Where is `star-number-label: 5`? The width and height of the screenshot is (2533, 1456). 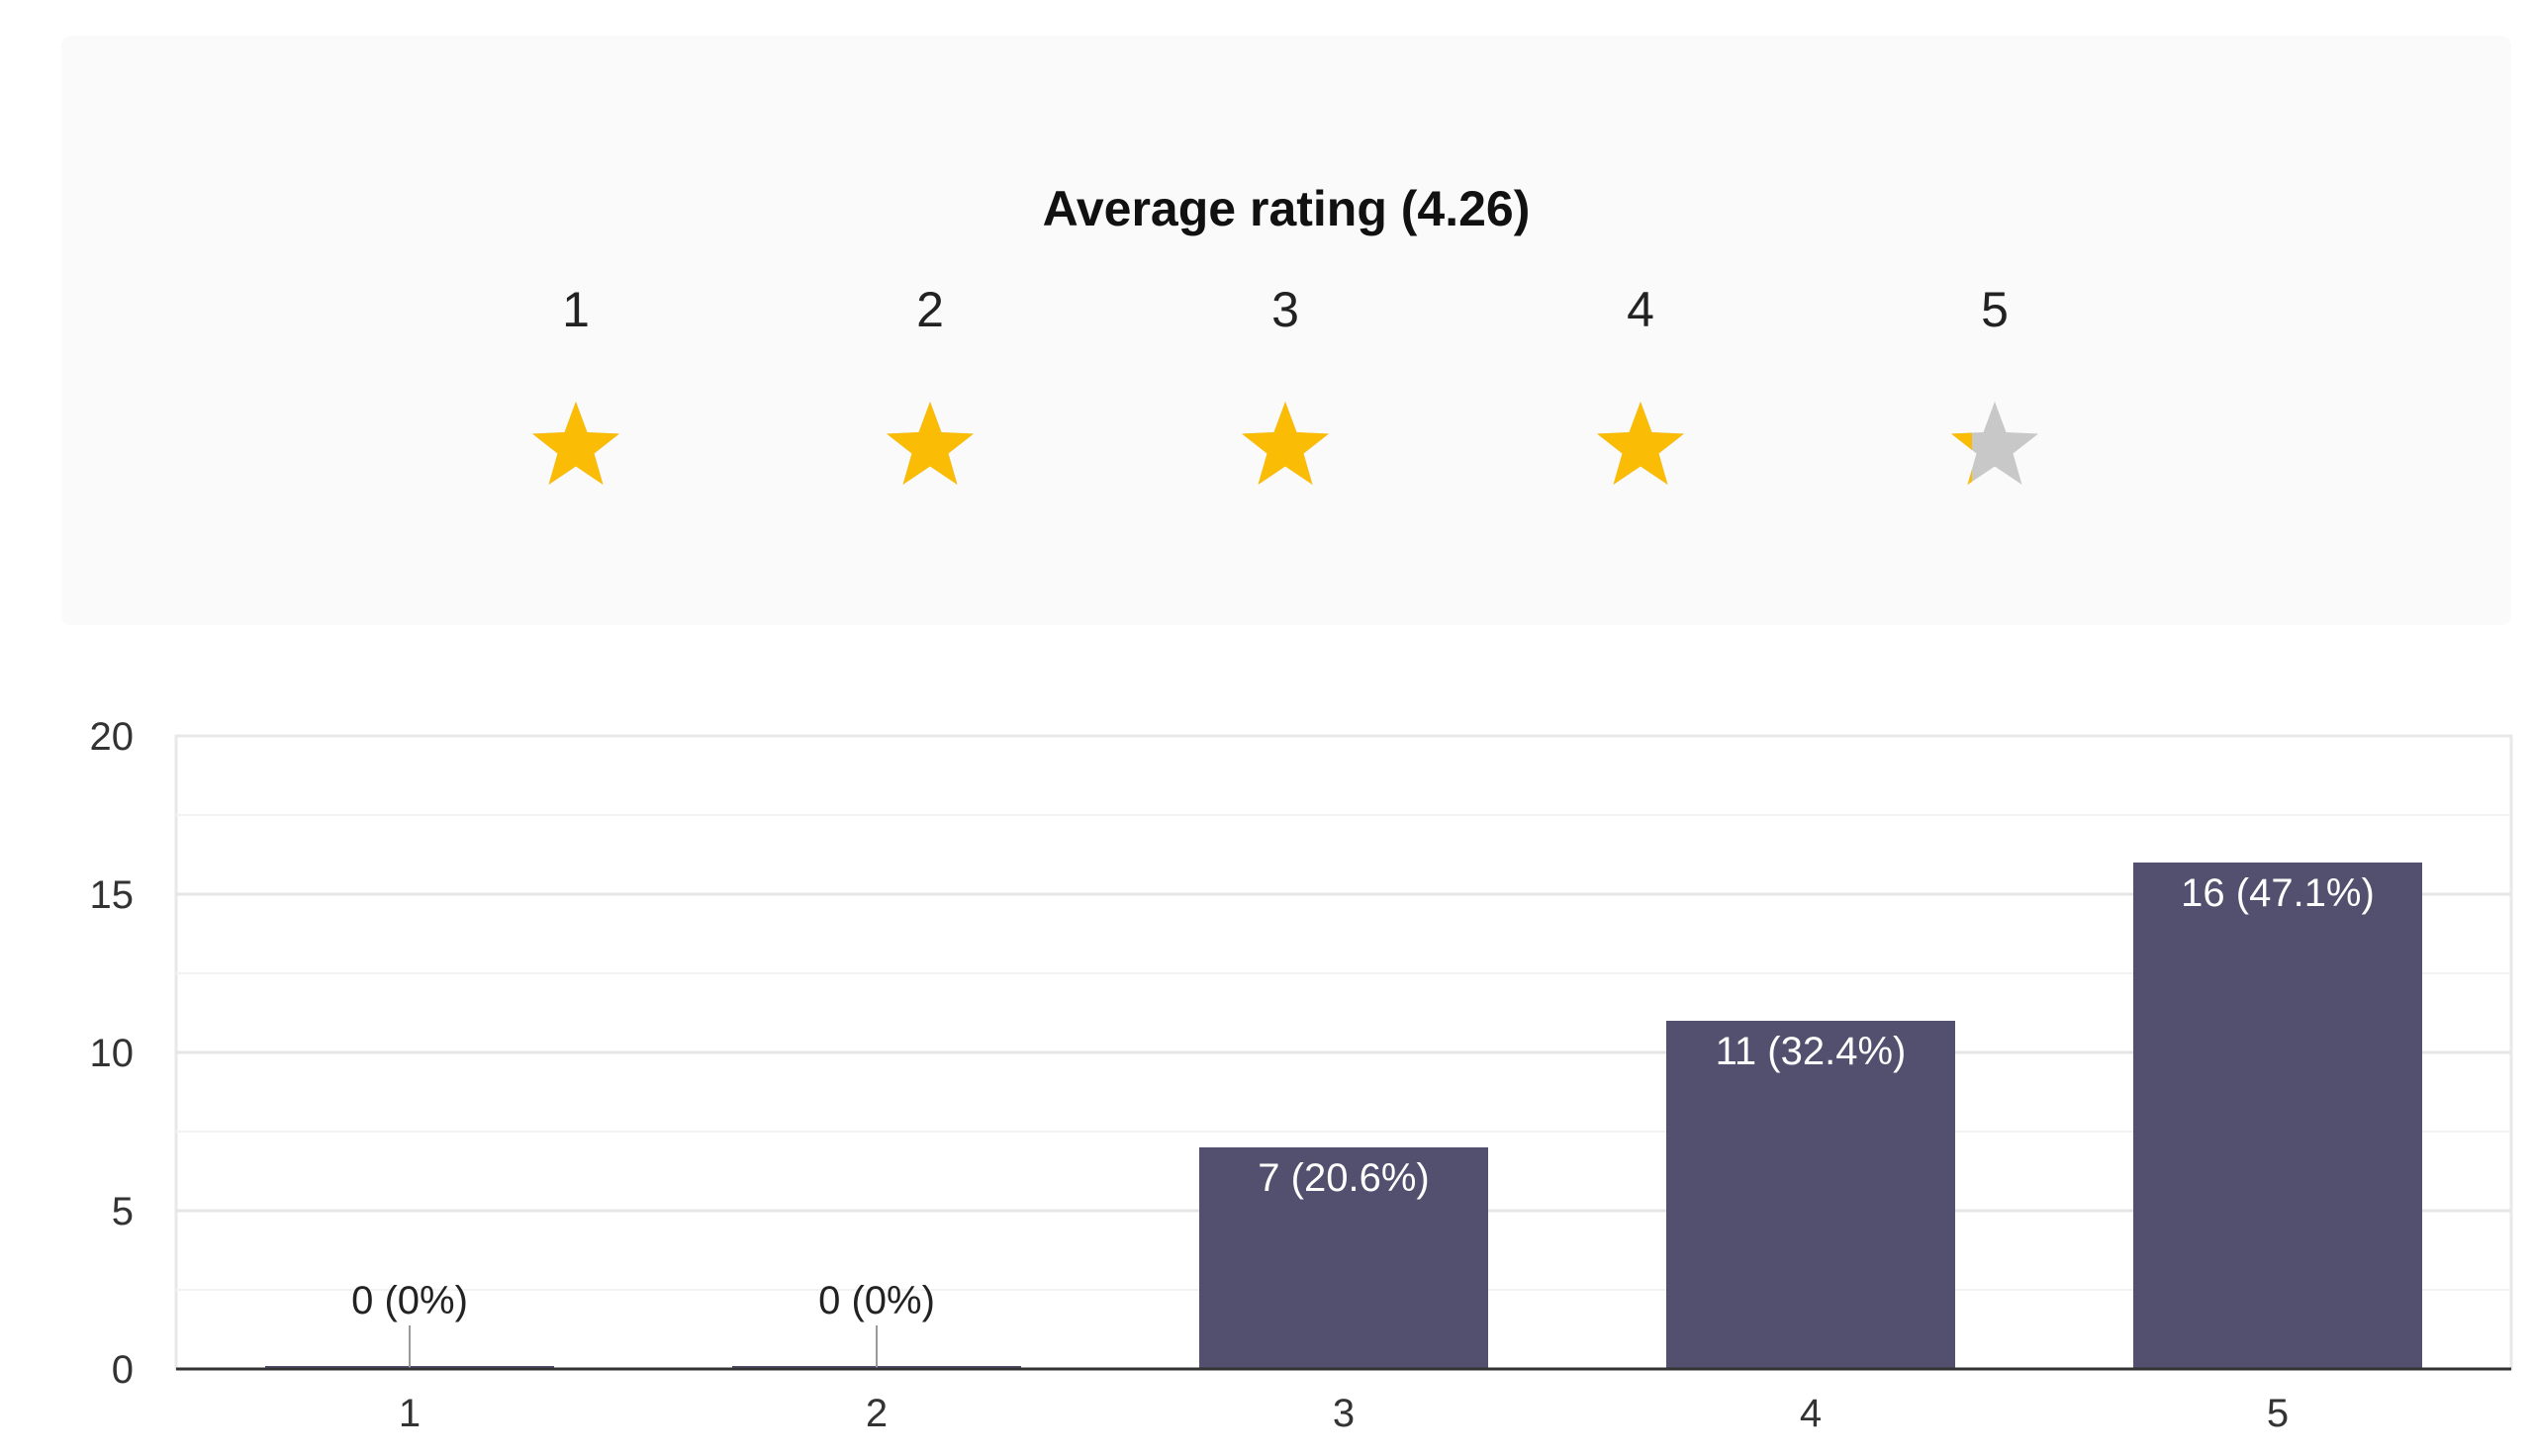 star-number-label: 5 is located at coordinates (1995, 309).